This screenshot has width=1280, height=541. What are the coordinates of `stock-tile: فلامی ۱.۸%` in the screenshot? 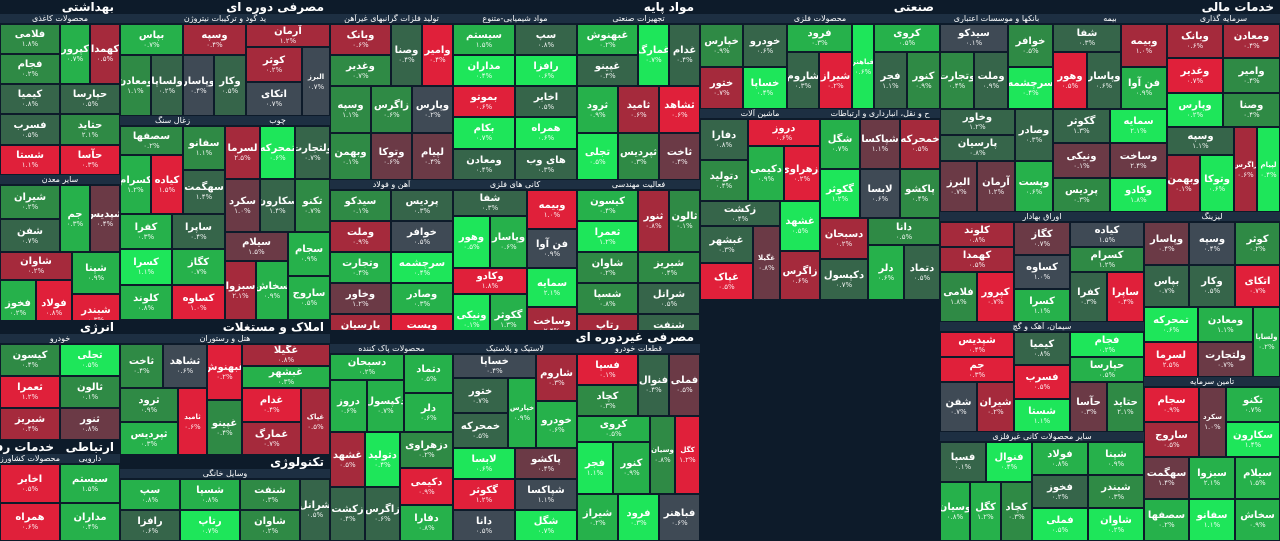 It's located at (958, 297).